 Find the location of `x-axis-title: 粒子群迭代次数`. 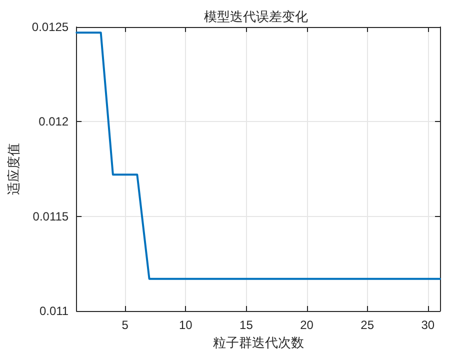

x-axis-title: 粒子群迭代次数 is located at coordinates (258, 343).